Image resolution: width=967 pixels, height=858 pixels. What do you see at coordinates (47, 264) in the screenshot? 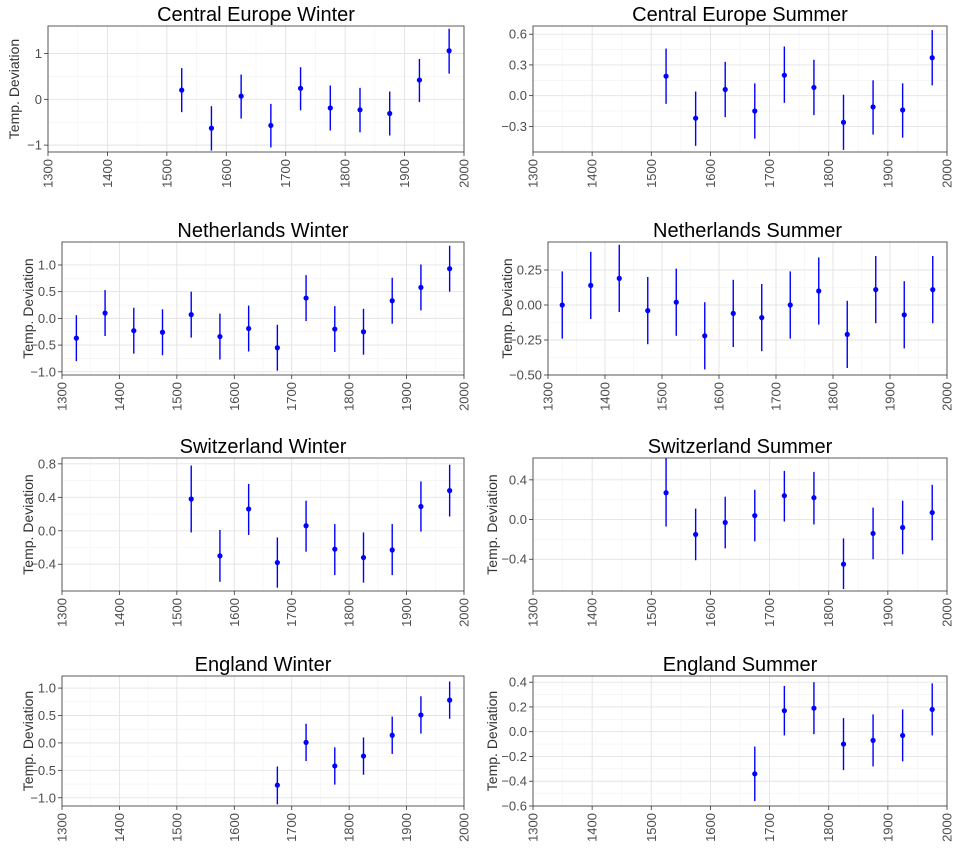
I see `y-tick-label: 1.0` at bounding box center [47, 264].